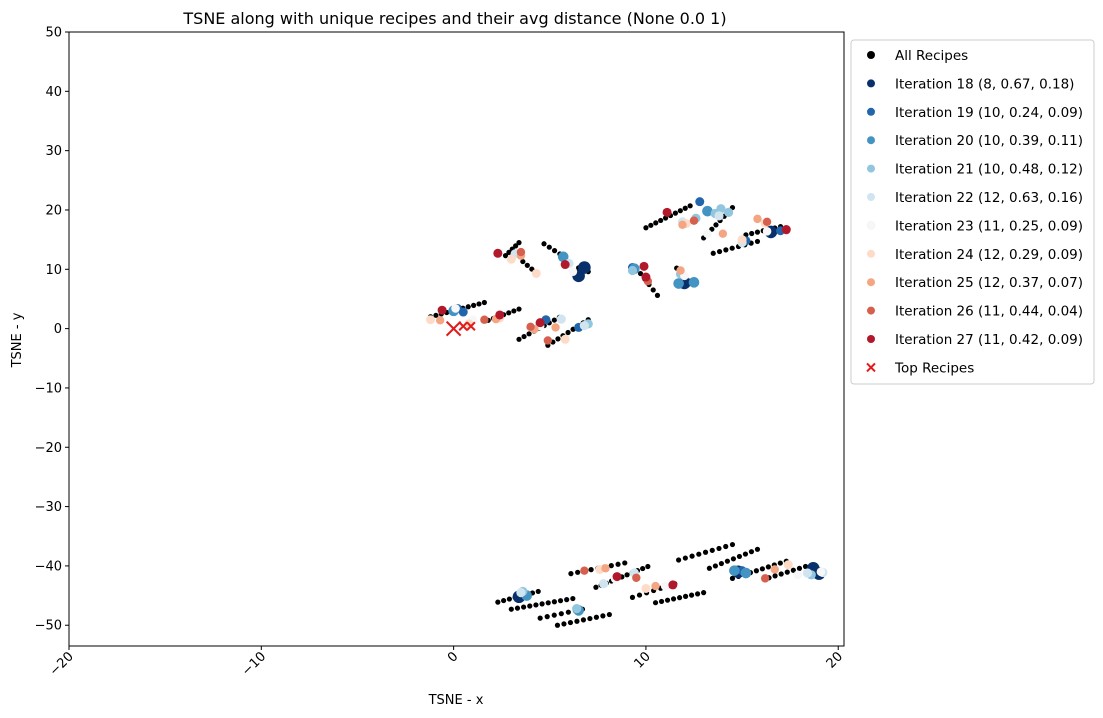 The width and height of the screenshot is (1103, 718). What do you see at coordinates (989, 312) in the screenshot?
I see `legend-label: Iteration 26 (11, 0.44, 0.04)` at bounding box center [989, 312].